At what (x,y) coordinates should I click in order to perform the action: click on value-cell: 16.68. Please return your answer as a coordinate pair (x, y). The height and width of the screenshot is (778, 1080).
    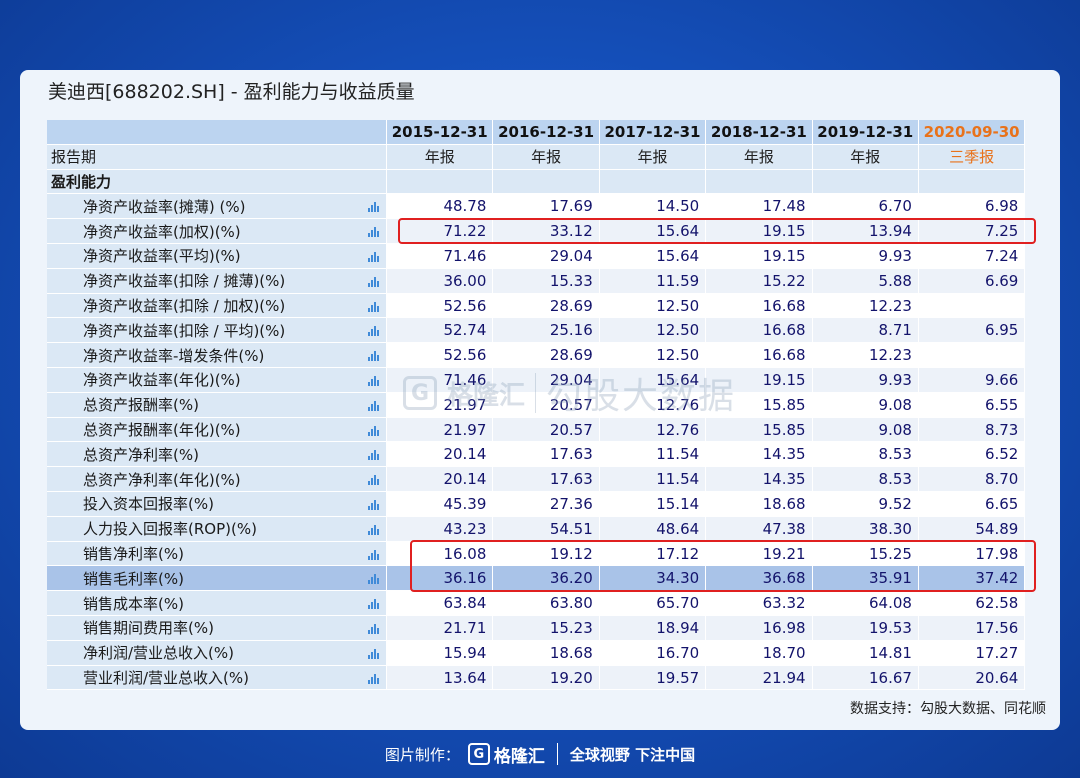
    Looking at the image, I should click on (759, 355).